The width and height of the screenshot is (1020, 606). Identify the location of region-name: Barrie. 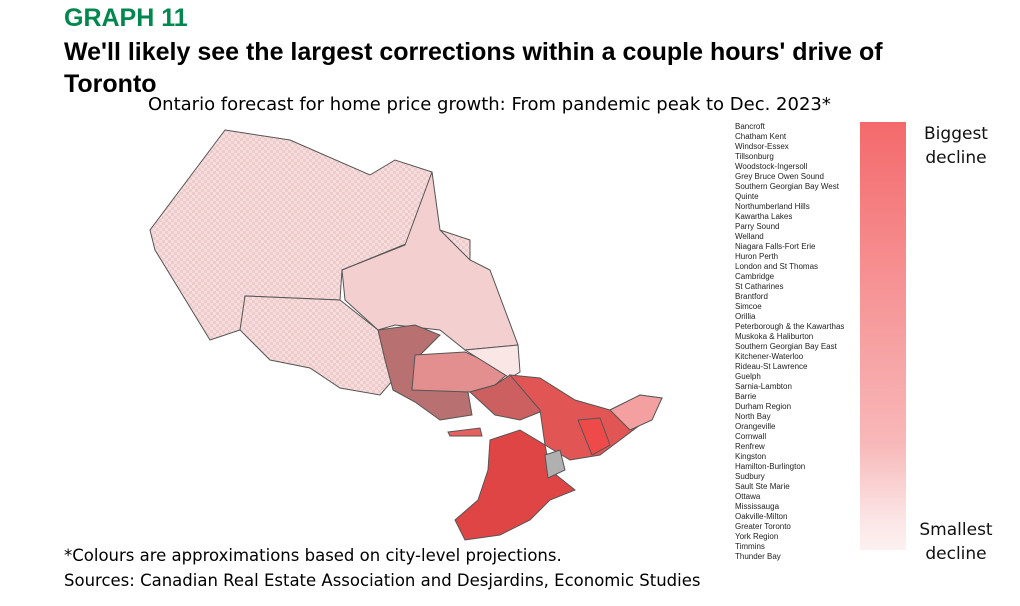
(746, 396).